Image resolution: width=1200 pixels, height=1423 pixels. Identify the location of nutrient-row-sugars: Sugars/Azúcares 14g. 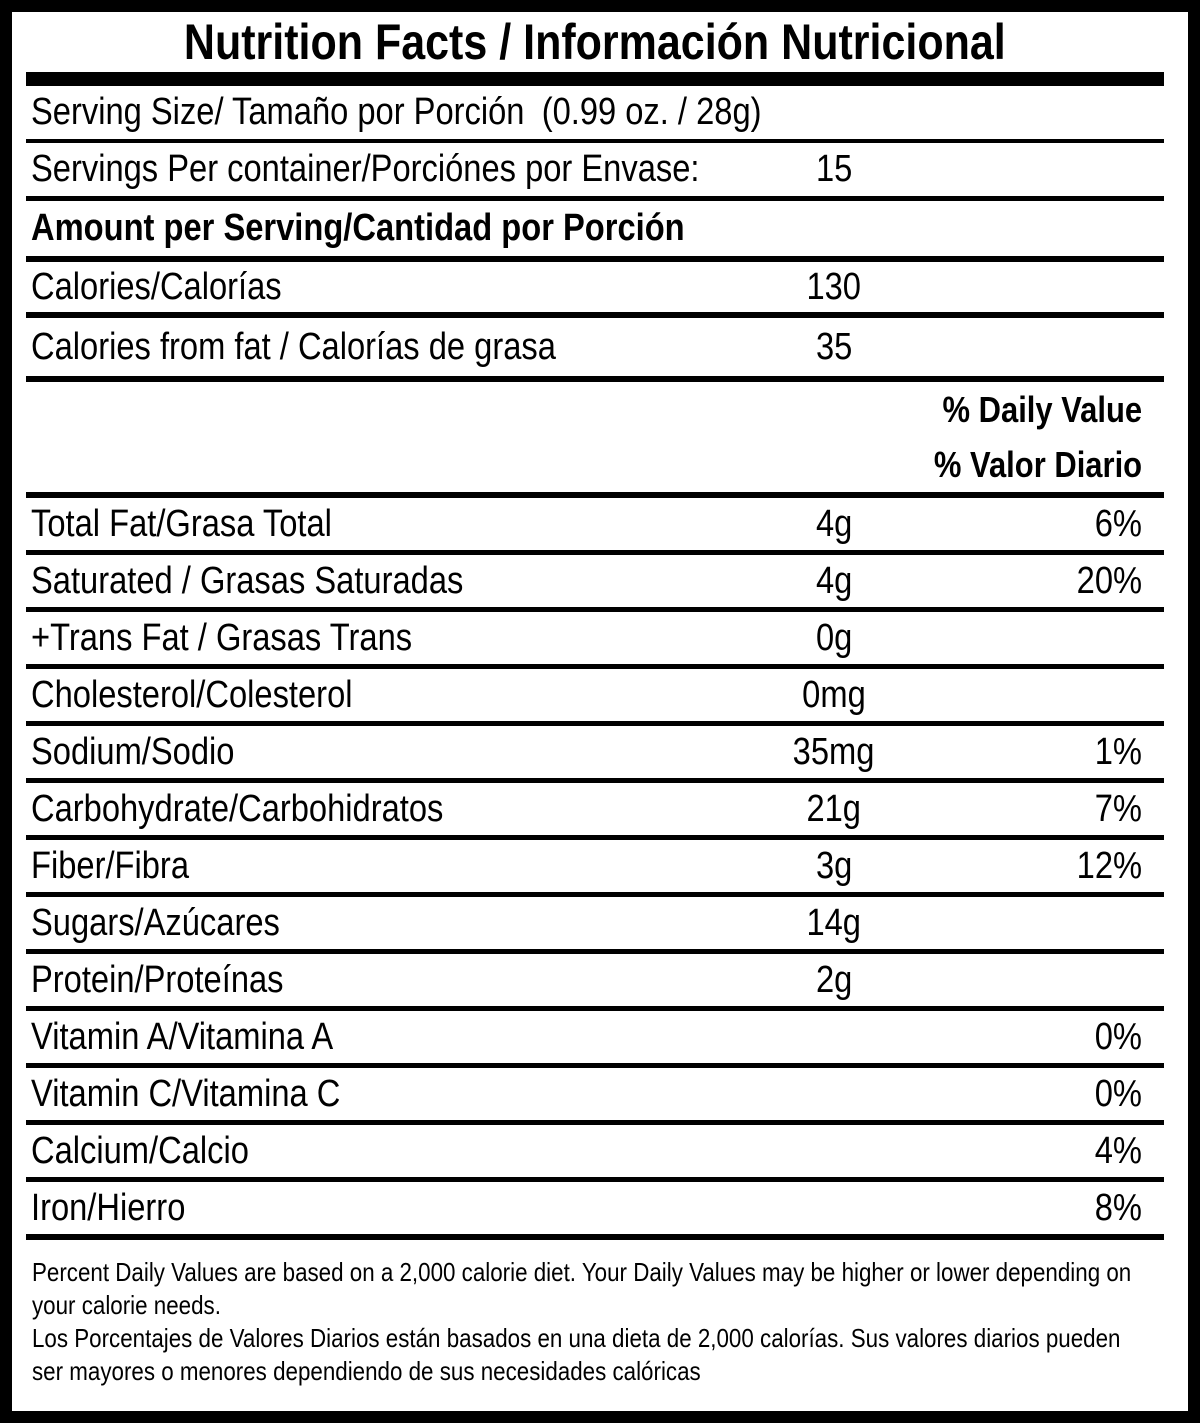
(595, 925).